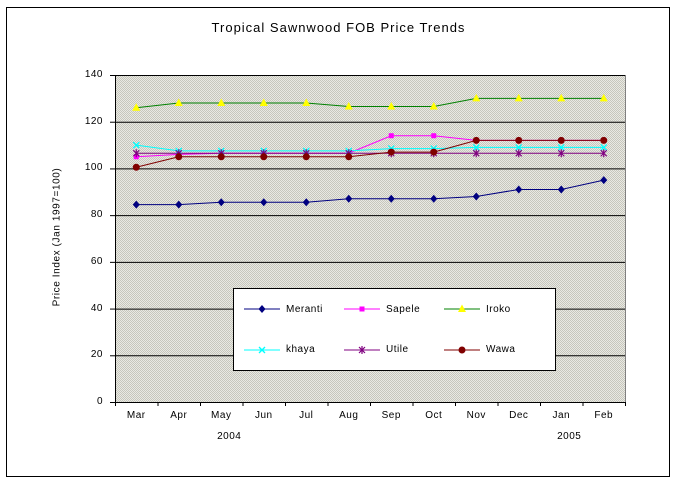 Image resolution: width=677 pixels, height=485 pixels. What do you see at coordinates (349, 415) in the screenshot?
I see `x-tick-label: Aug` at bounding box center [349, 415].